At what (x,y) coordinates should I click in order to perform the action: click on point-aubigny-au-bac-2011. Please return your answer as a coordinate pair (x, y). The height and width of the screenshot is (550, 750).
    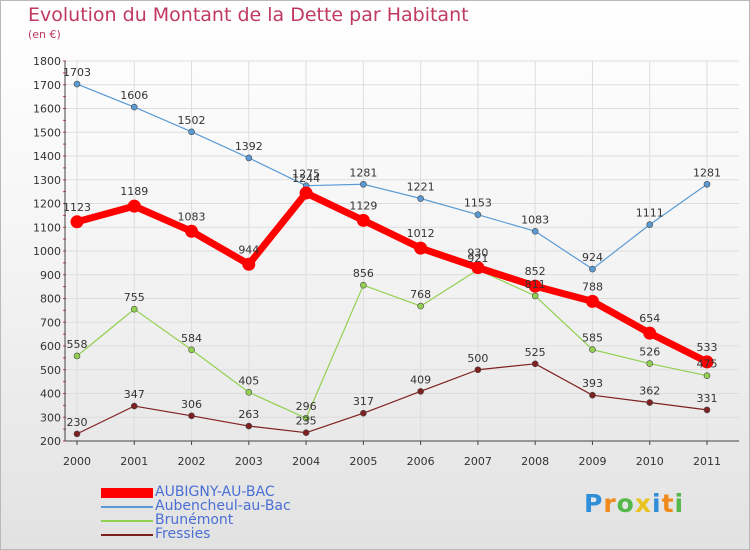
    Looking at the image, I should click on (707, 362).